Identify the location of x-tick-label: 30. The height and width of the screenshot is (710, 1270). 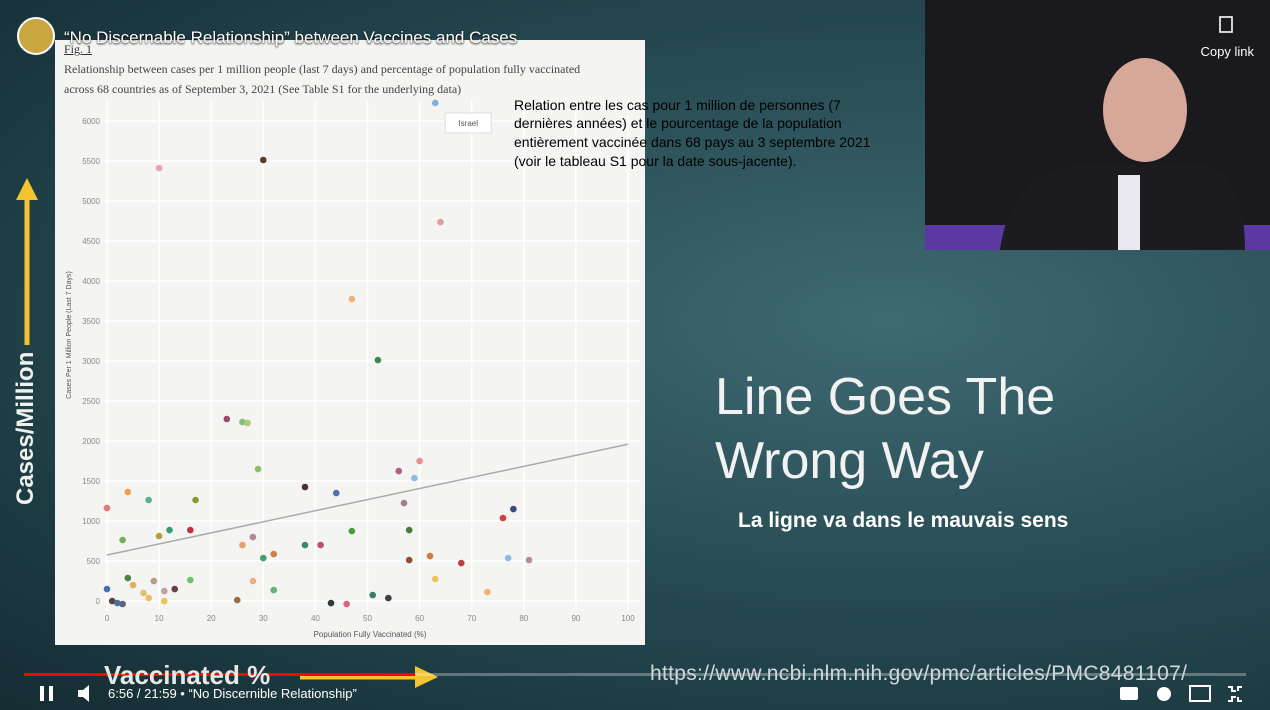
(263, 618).